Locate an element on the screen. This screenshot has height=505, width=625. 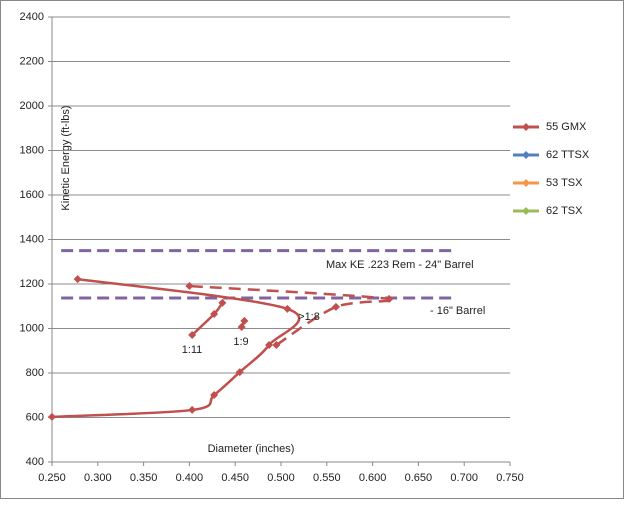
x-tick-label: 0.550 is located at coordinates (327, 478).